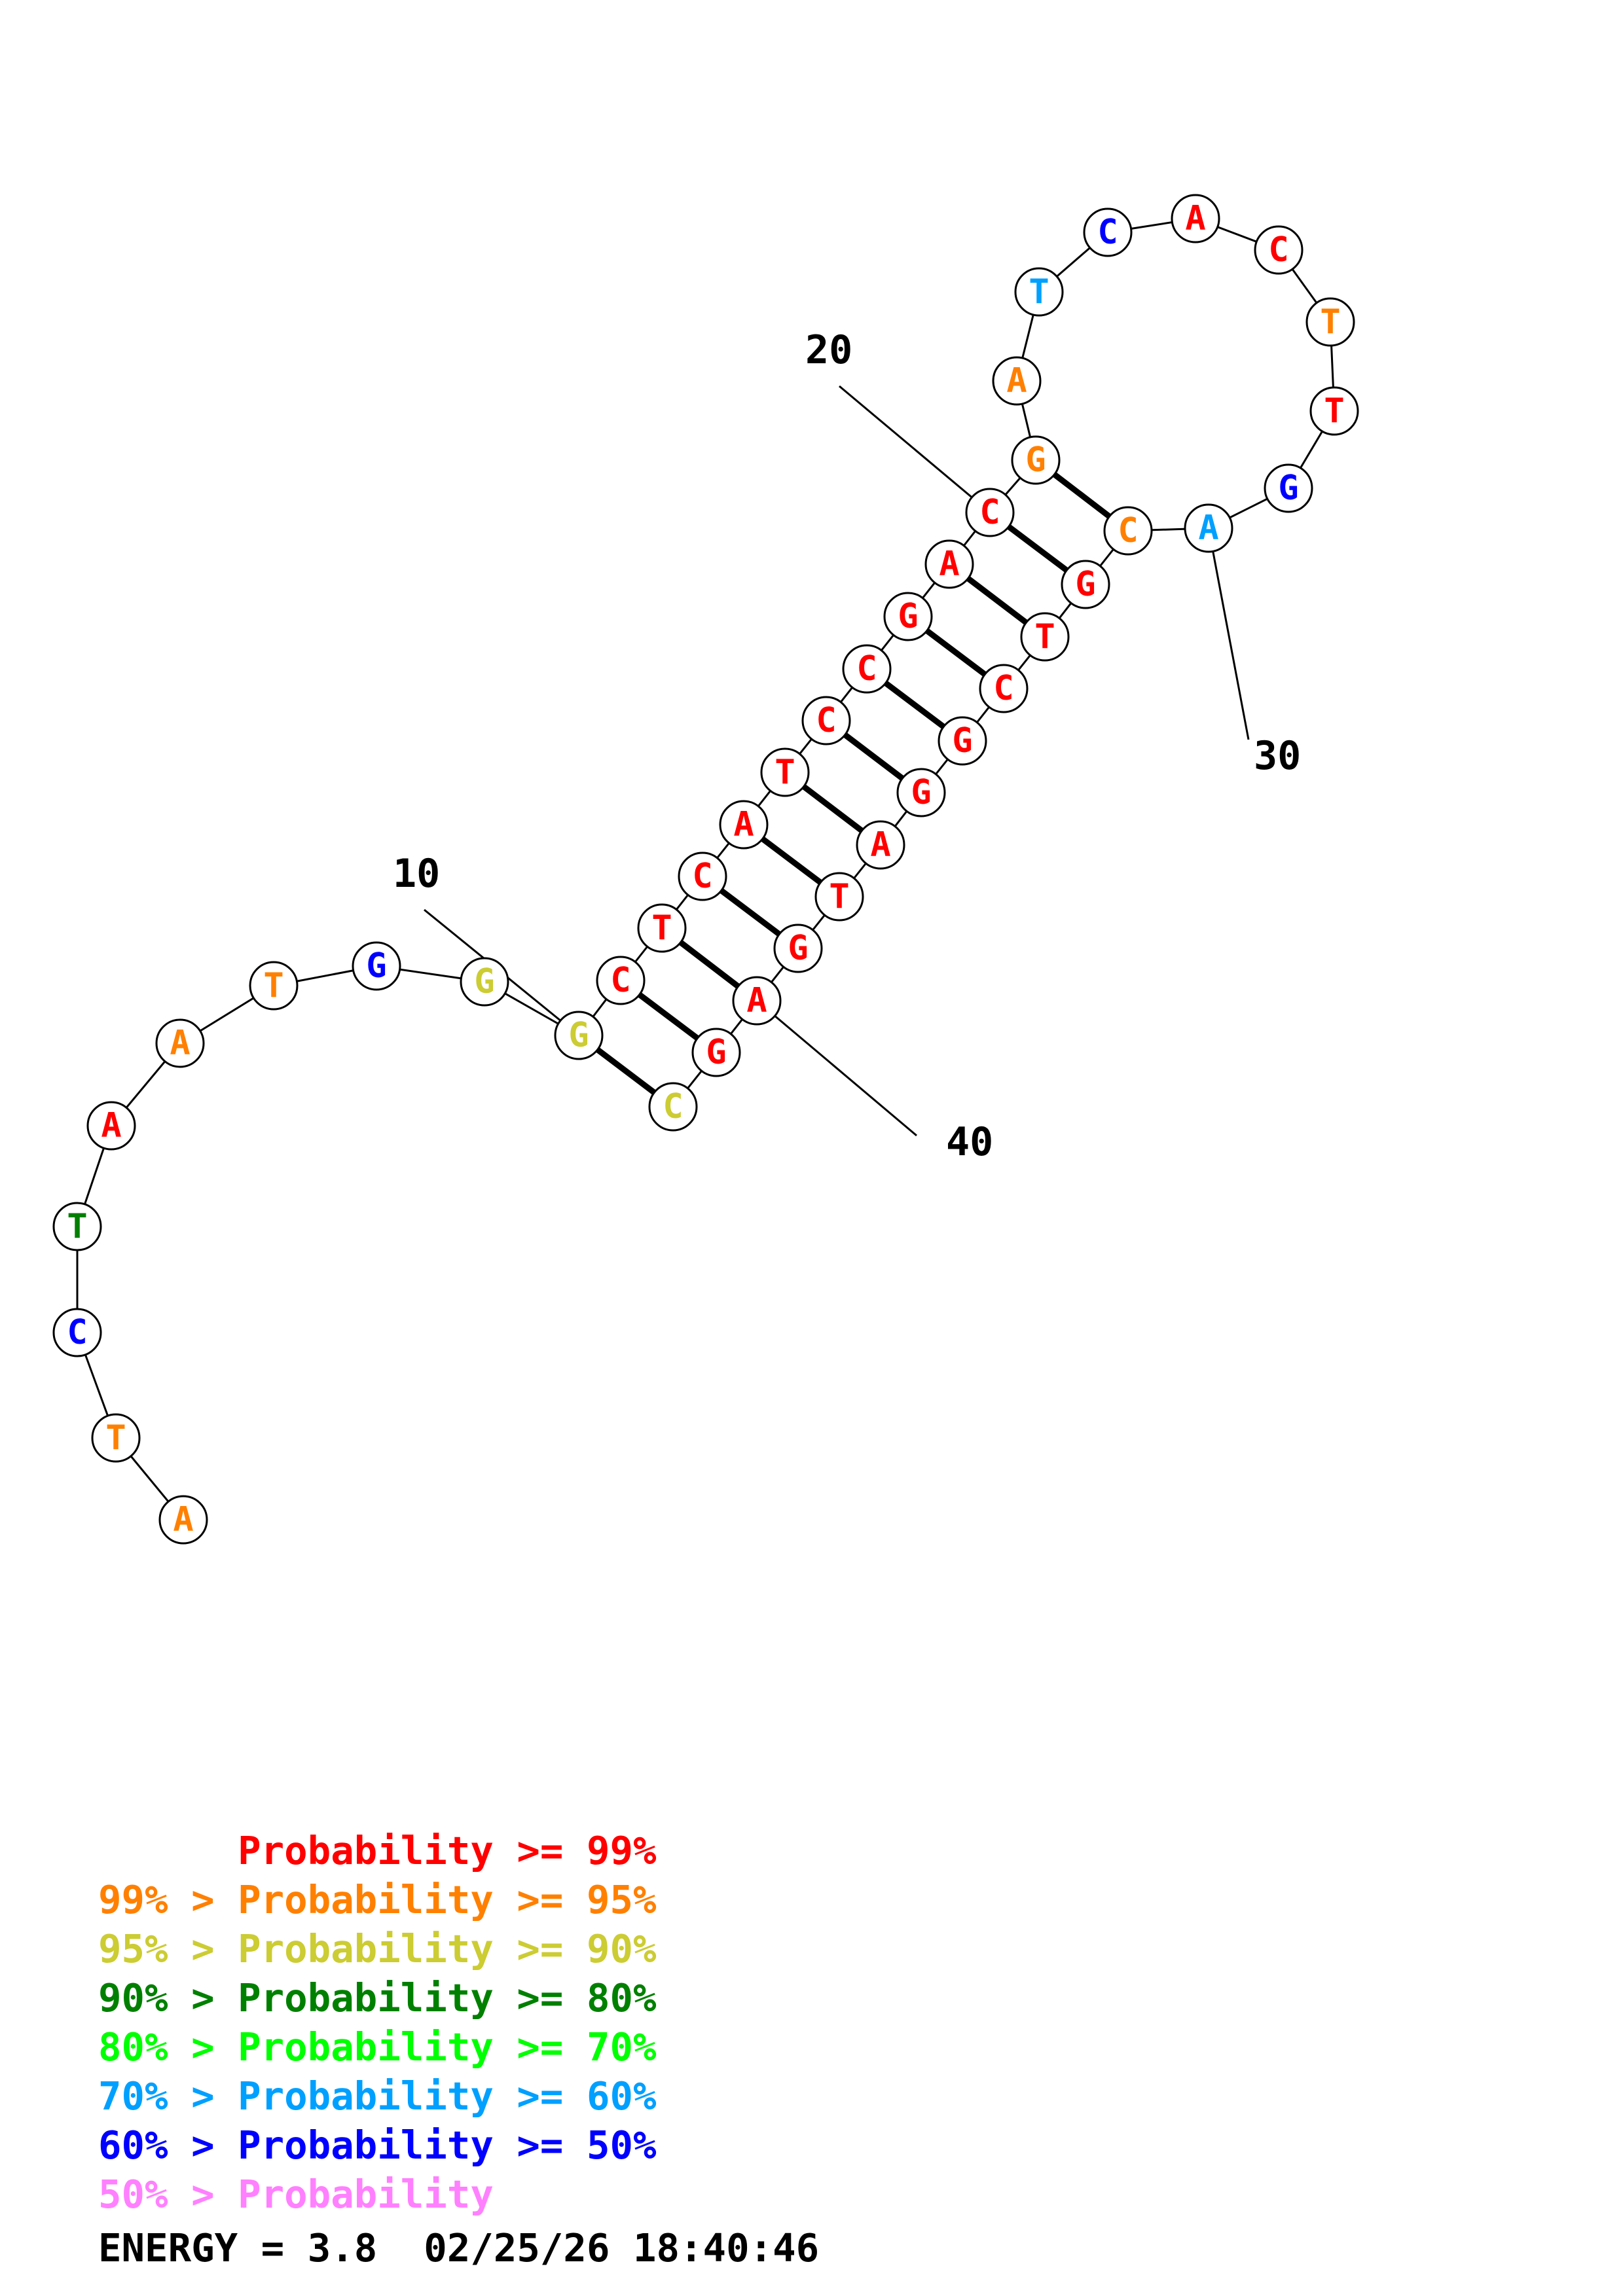 The height and width of the screenshot is (2296, 1623). Describe the element at coordinates (377, 2047) in the screenshot. I see `legend-entry: 80% > Probability >= 70%` at that location.